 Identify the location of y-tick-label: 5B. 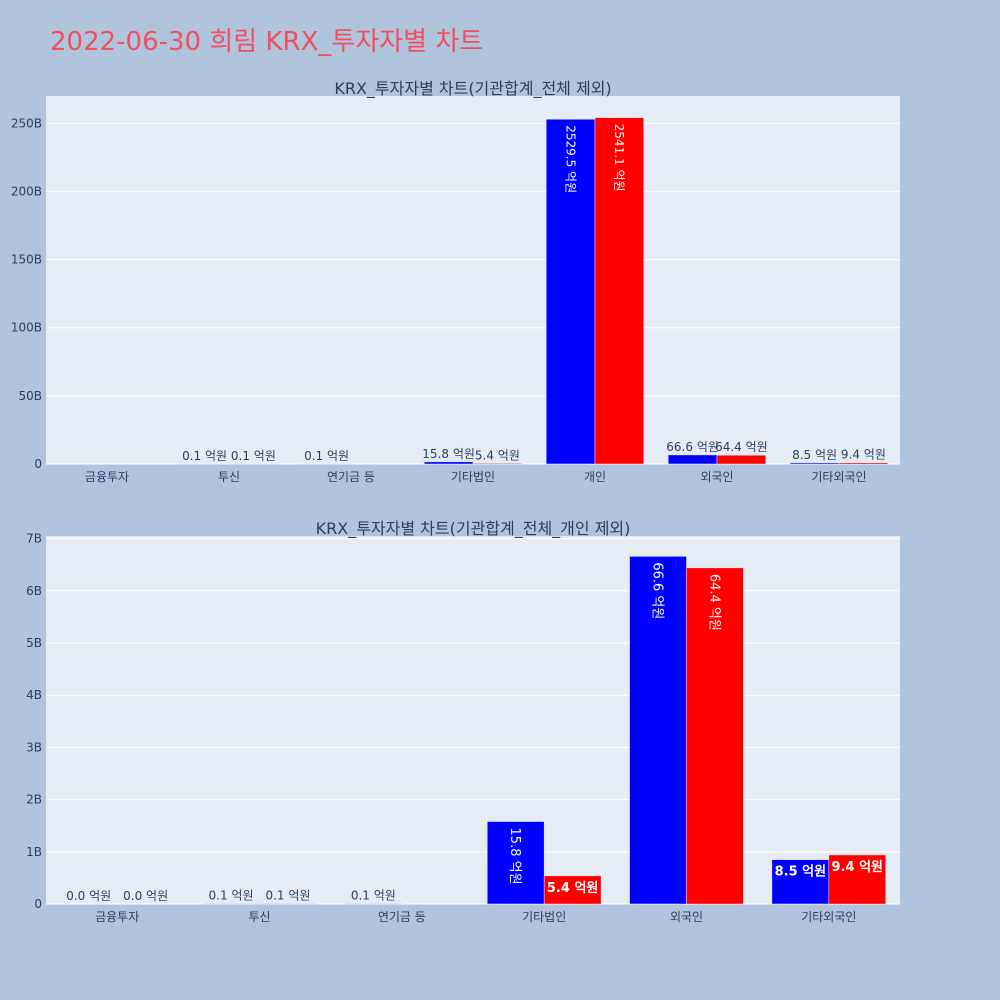
(34, 643).